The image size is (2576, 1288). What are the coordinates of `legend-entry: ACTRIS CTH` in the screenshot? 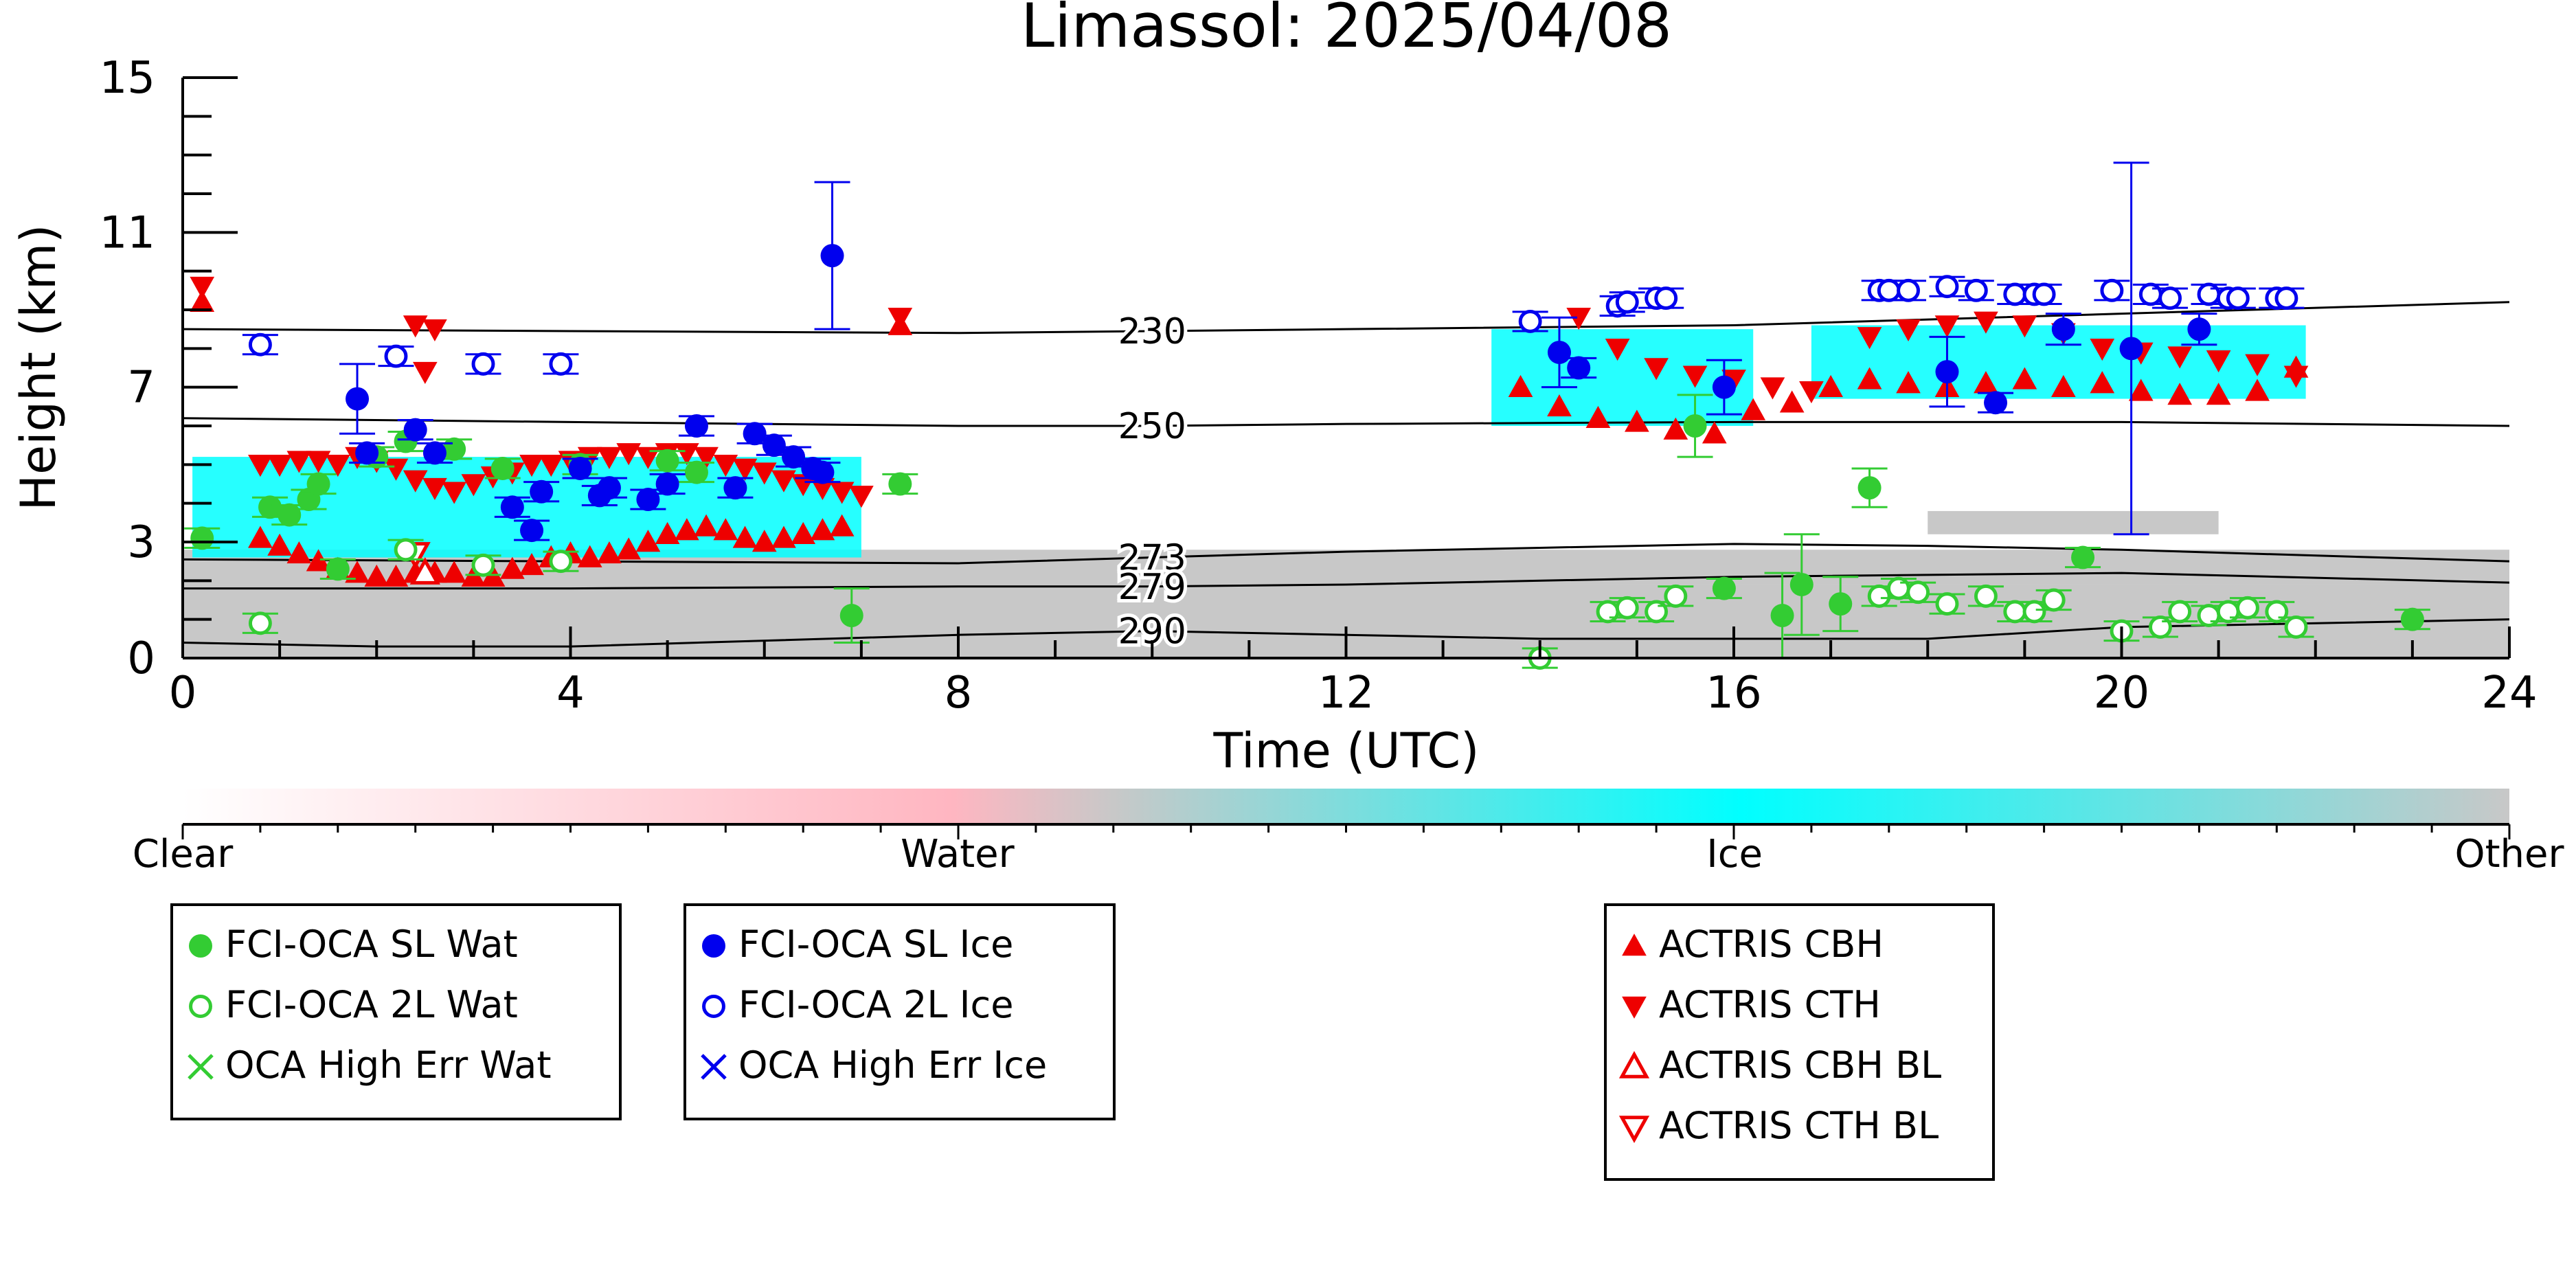 It's located at (1751, 1004).